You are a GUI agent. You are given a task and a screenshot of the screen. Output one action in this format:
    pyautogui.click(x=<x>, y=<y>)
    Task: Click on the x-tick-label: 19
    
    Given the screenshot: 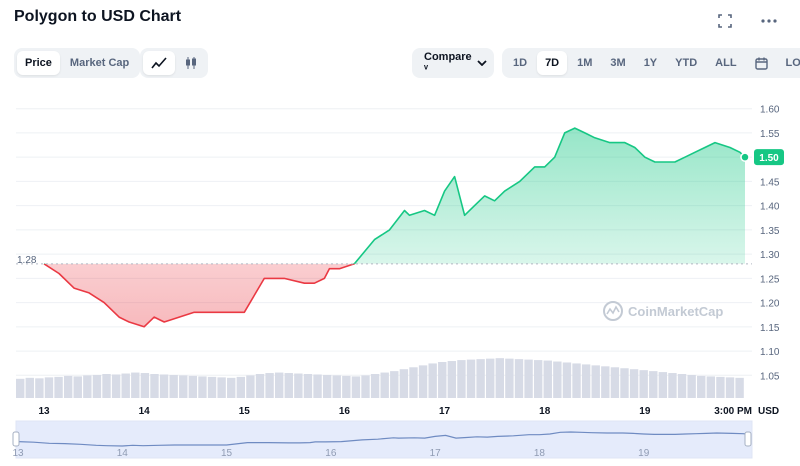 What is the action you would take?
    pyautogui.click(x=645, y=411)
    